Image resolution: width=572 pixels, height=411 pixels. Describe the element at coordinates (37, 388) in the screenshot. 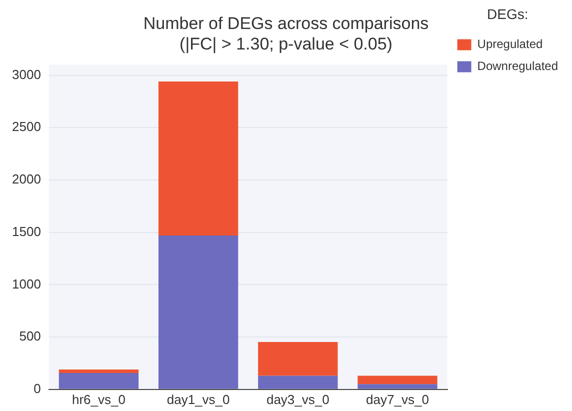

I see `y-tick-label: 0` at that location.